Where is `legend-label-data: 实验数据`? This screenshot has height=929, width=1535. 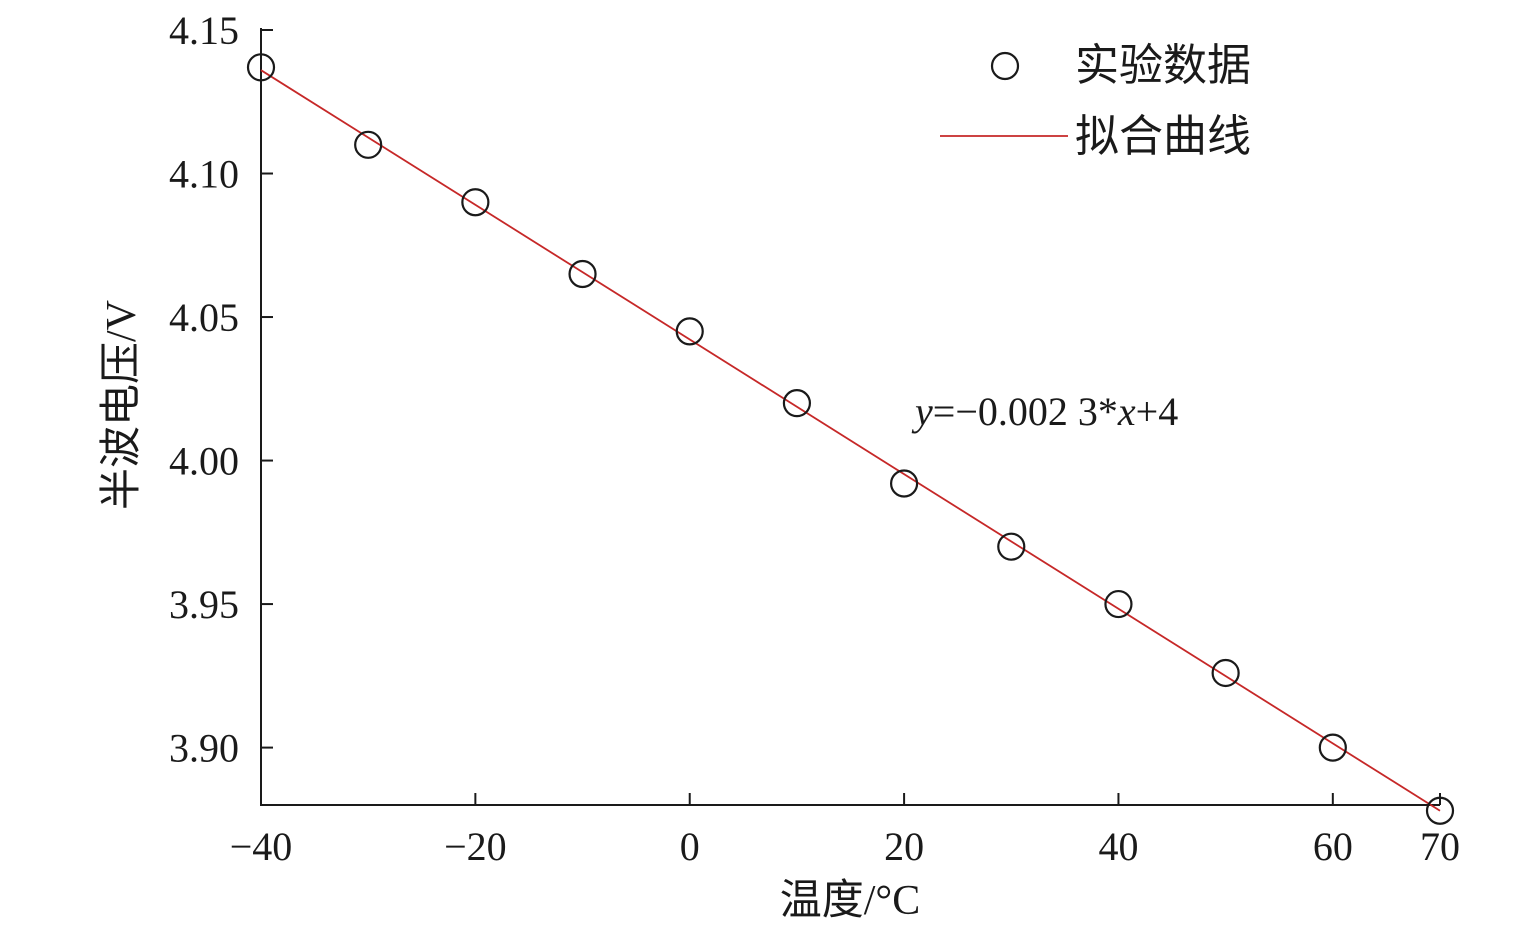 legend-label-data: 实验数据 is located at coordinates (1163, 65).